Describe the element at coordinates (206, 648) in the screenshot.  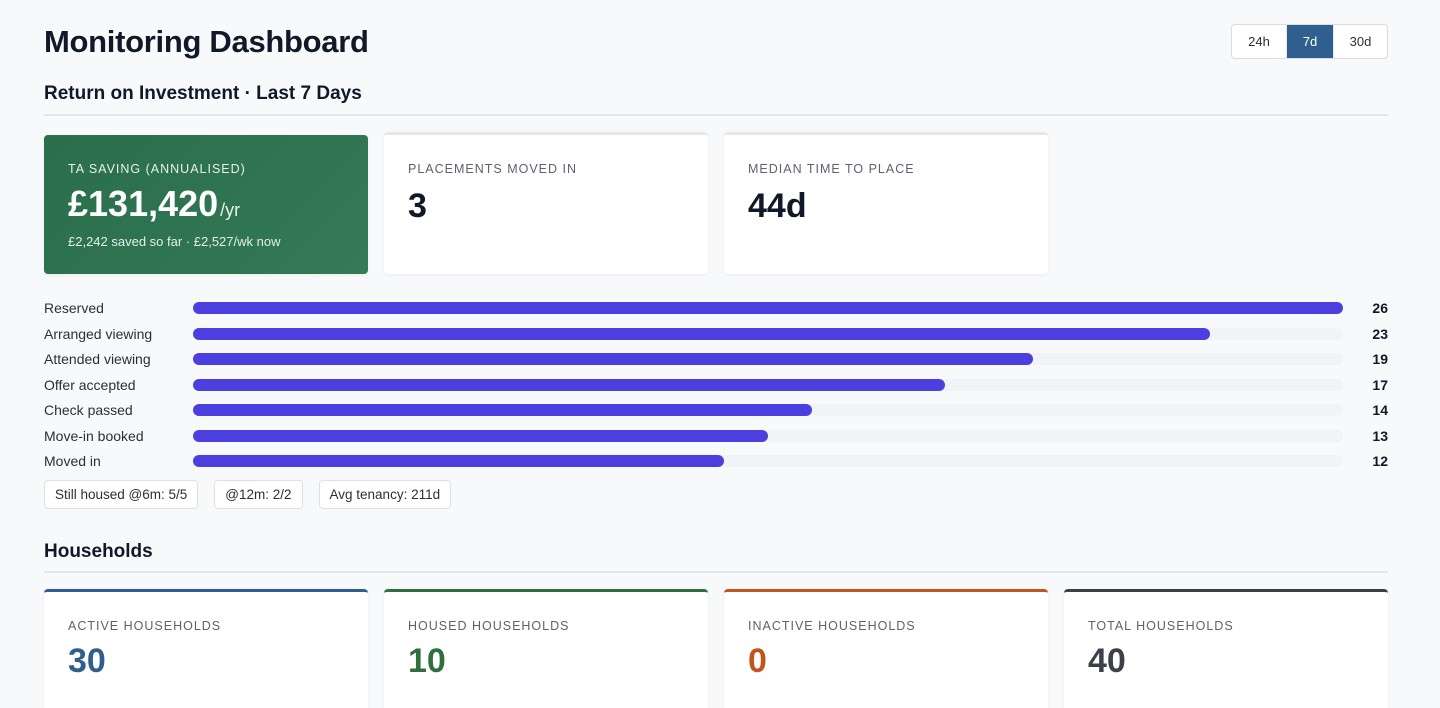
I see `active-households-card: ACTIVE HOUSEHOLDS 30` at that location.